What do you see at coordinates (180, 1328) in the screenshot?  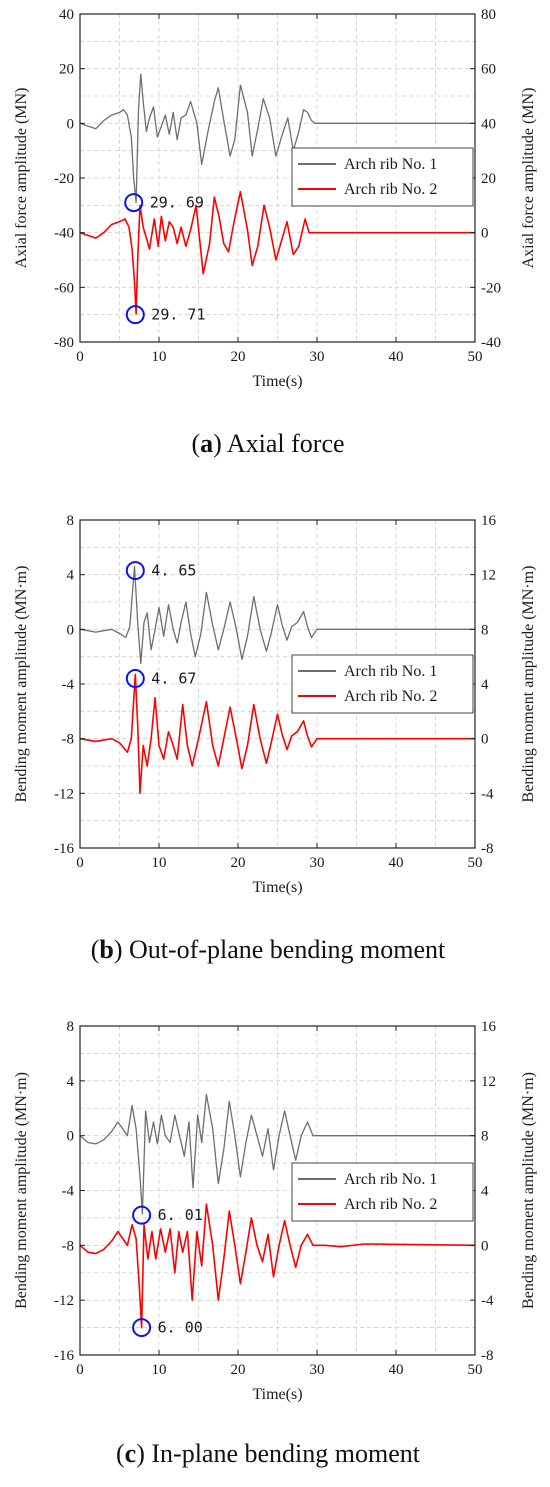 I see `peak-value-label: 6. 00` at bounding box center [180, 1328].